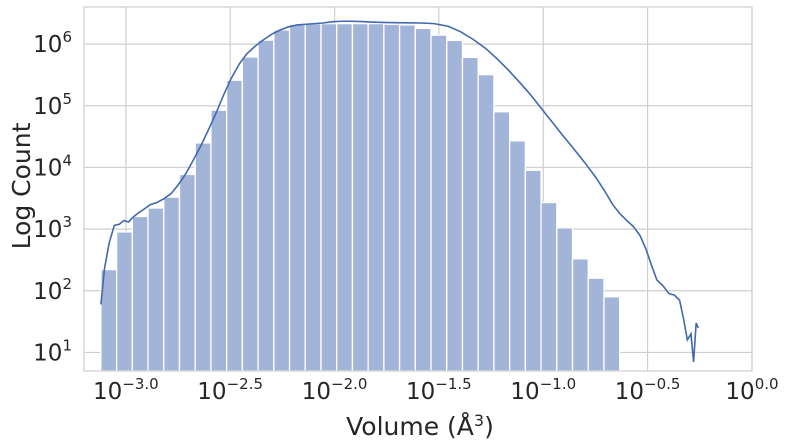 Image resolution: width=786 pixels, height=445 pixels. What do you see at coordinates (230, 390) in the screenshot?
I see `x-tick-label: 10−2.5` at bounding box center [230, 390].